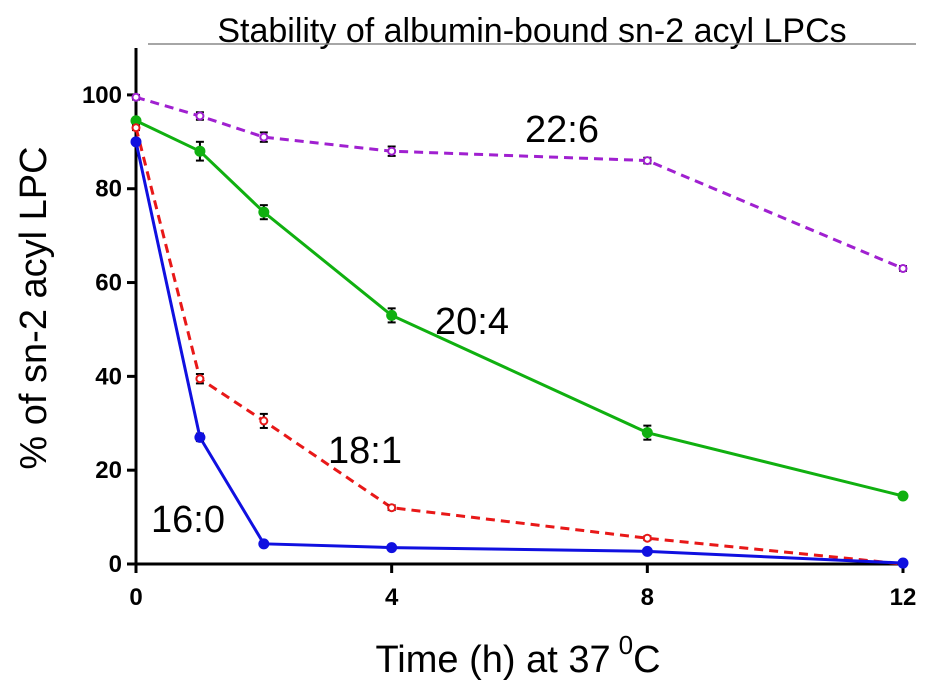 This screenshot has width=930, height=681. I want to click on y-tick-label: 40, so click(108, 376).